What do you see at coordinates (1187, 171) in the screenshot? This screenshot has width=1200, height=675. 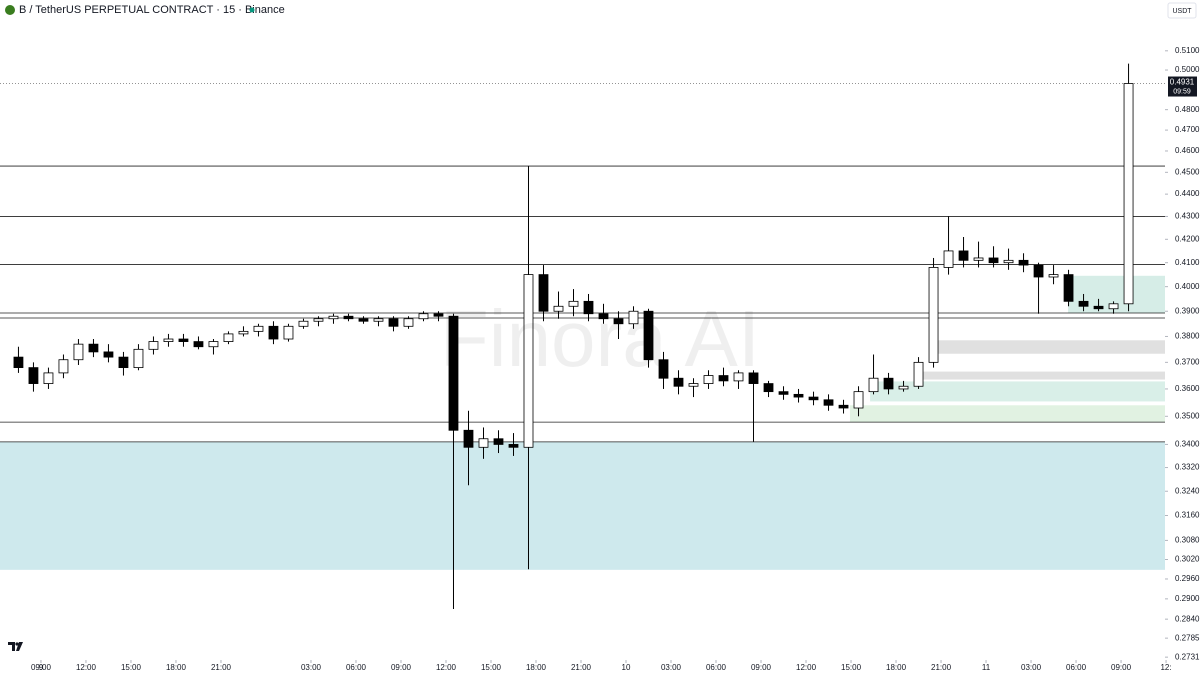 I see `y-tick-label: 0.4500` at bounding box center [1187, 171].